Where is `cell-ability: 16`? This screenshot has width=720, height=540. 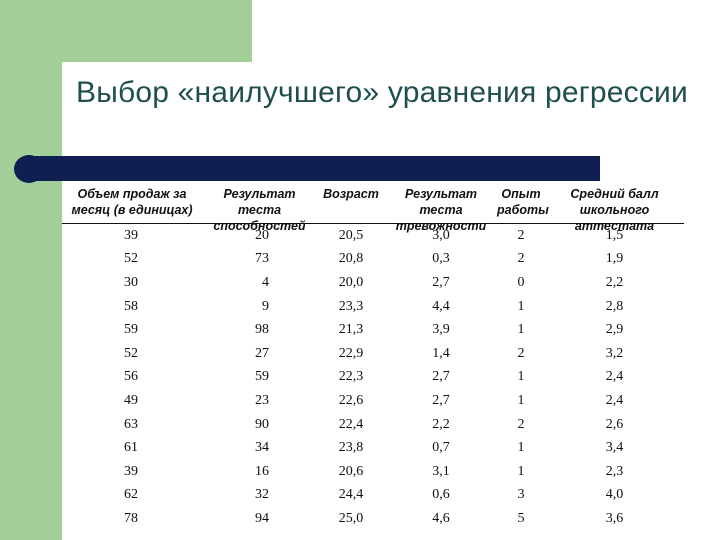
cell-ability: 16 is located at coordinates (262, 471).